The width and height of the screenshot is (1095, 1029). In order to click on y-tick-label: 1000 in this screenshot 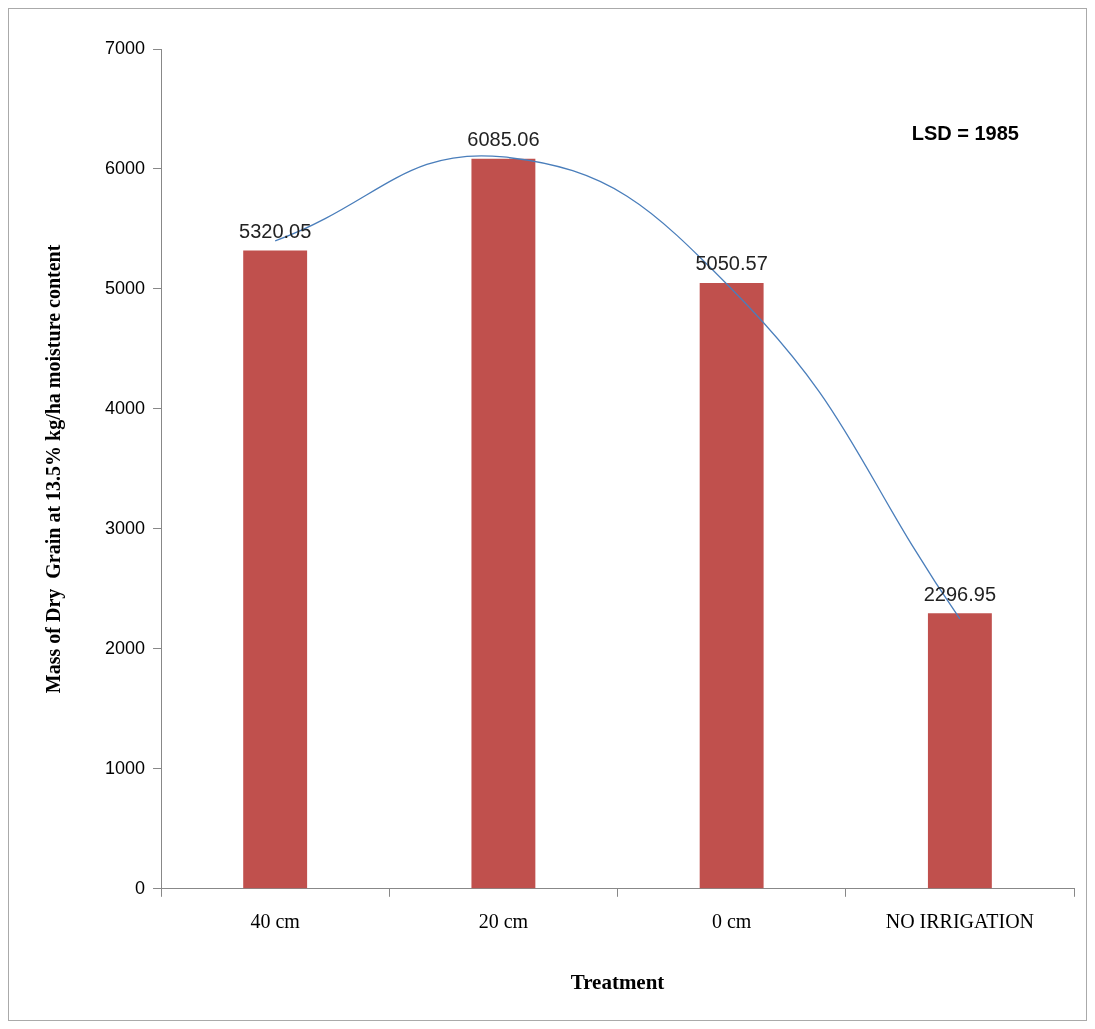, I will do `click(125, 767)`.